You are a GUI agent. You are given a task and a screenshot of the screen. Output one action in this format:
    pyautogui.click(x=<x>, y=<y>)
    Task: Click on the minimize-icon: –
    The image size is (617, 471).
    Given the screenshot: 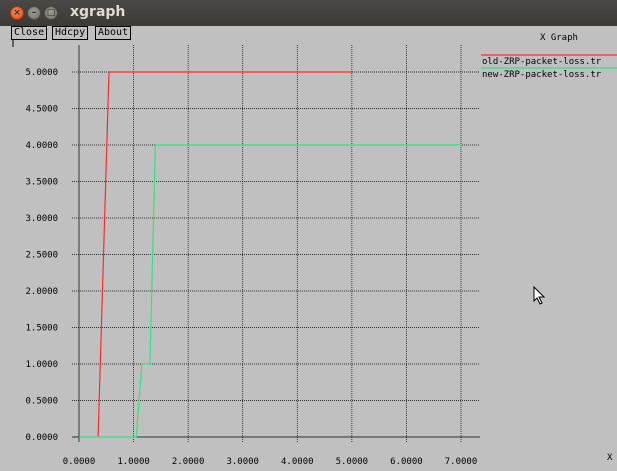 What is the action you would take?
    pyautogui.click(x=34, y=13)
    